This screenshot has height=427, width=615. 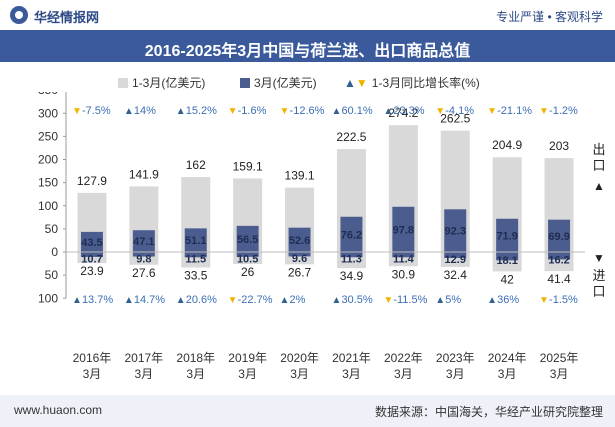 What do you see at coordinates (195, 241) in the screenshot?
I see `export-month-label: 51.1` at bounding box center [195, 241].